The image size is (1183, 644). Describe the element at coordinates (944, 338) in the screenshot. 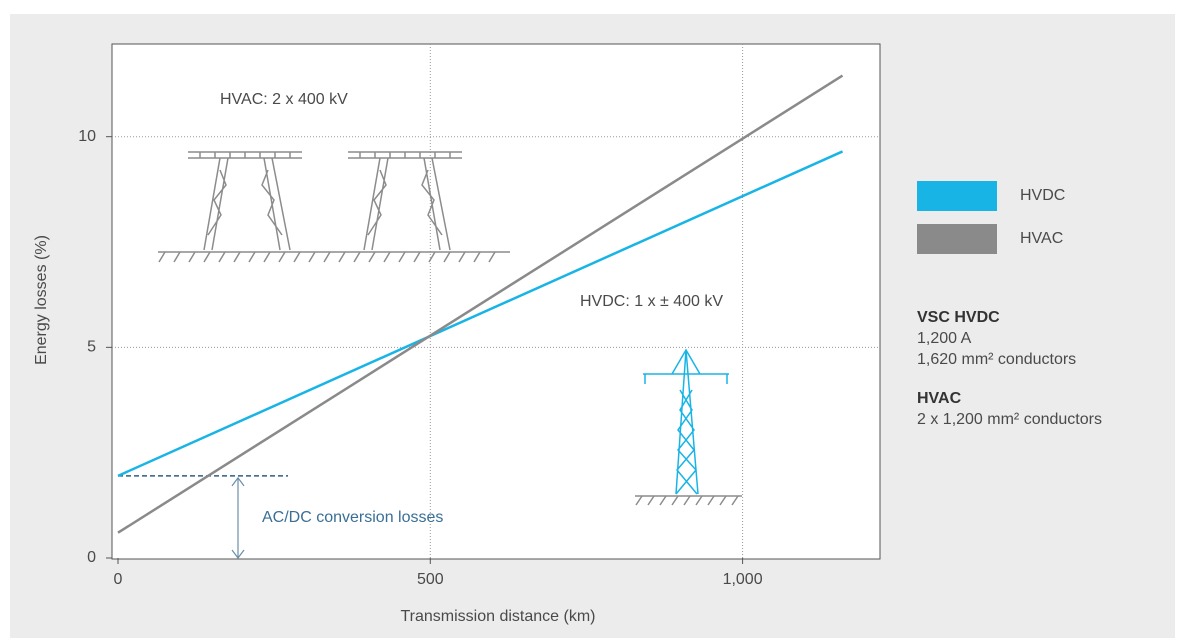

I see `note-line: 1,200 A` at that location.